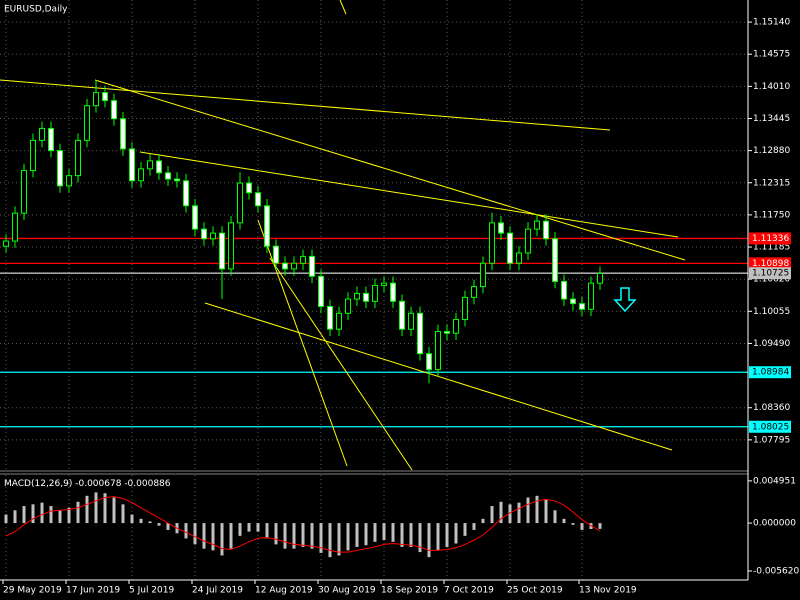 The width and height of the screenshot is (800, 600). I want to click on macd-name: MACD(12,26,9), so click(38, 484).